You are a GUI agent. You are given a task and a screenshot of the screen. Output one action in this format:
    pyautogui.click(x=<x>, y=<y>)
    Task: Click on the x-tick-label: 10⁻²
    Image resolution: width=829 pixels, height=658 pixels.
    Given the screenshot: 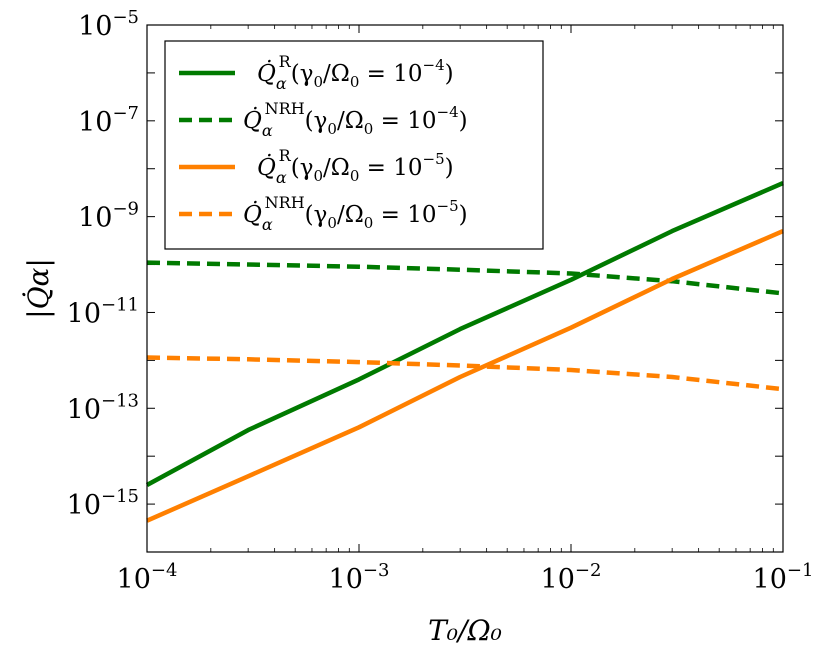 What is the action you would take?
    pyautogui.click(x=571, y=577)
    